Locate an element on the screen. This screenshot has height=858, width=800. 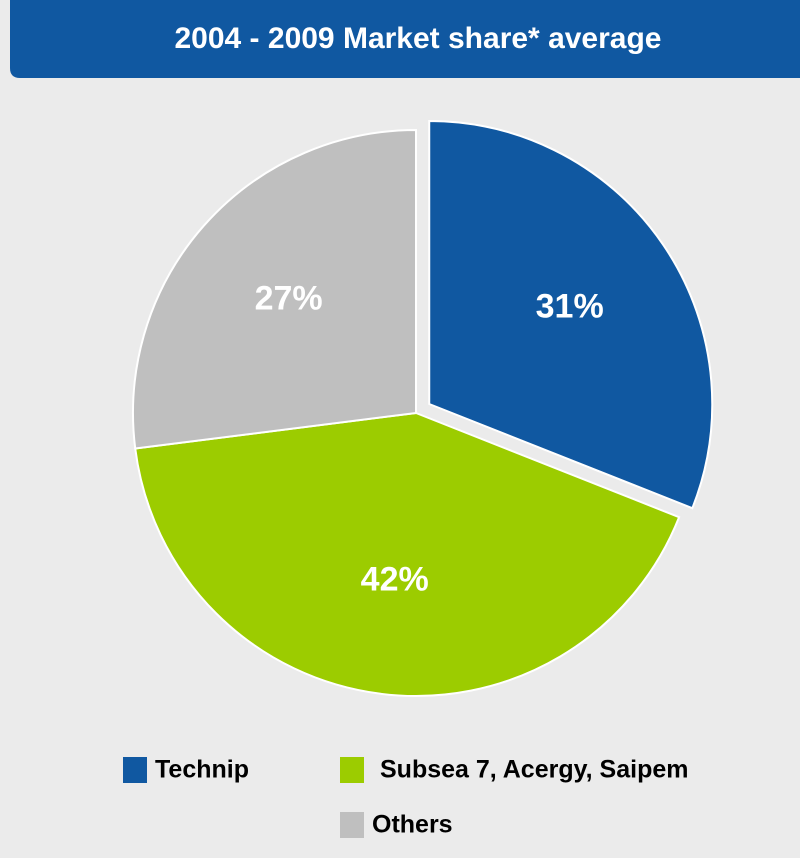
chart-title: 2004 - 2009 Market share* average is located at coordinates (417, 38).